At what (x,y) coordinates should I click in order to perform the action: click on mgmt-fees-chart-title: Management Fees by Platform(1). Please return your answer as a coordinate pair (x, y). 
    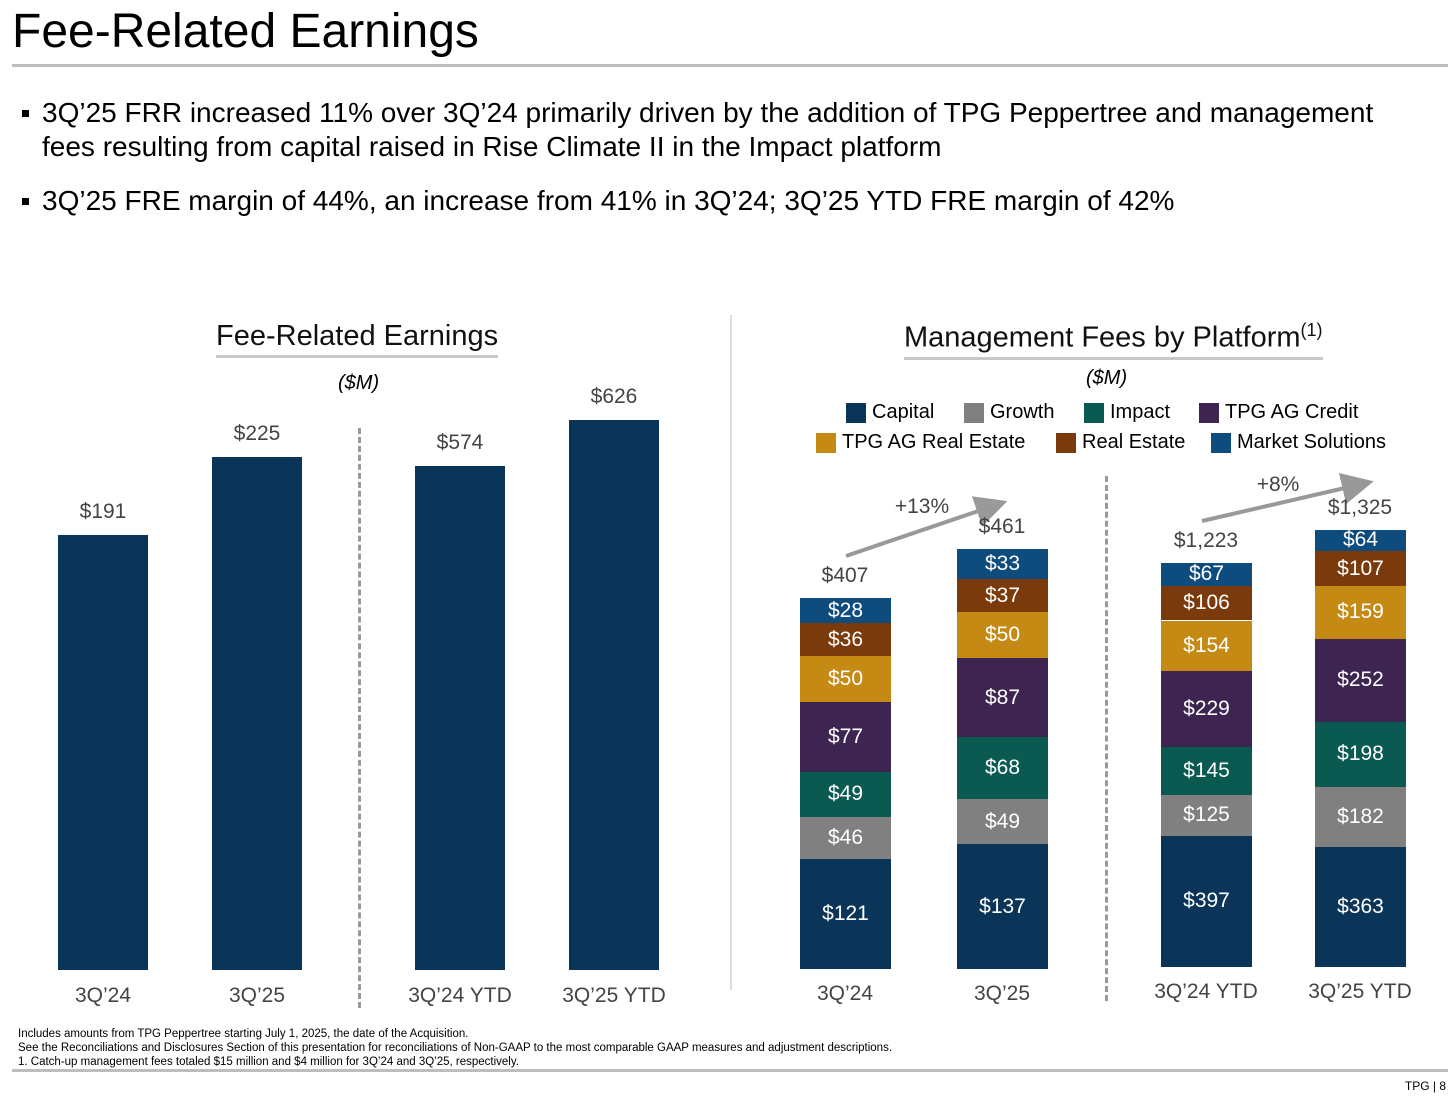
    Looking at the image, I should click on (1113, 340).